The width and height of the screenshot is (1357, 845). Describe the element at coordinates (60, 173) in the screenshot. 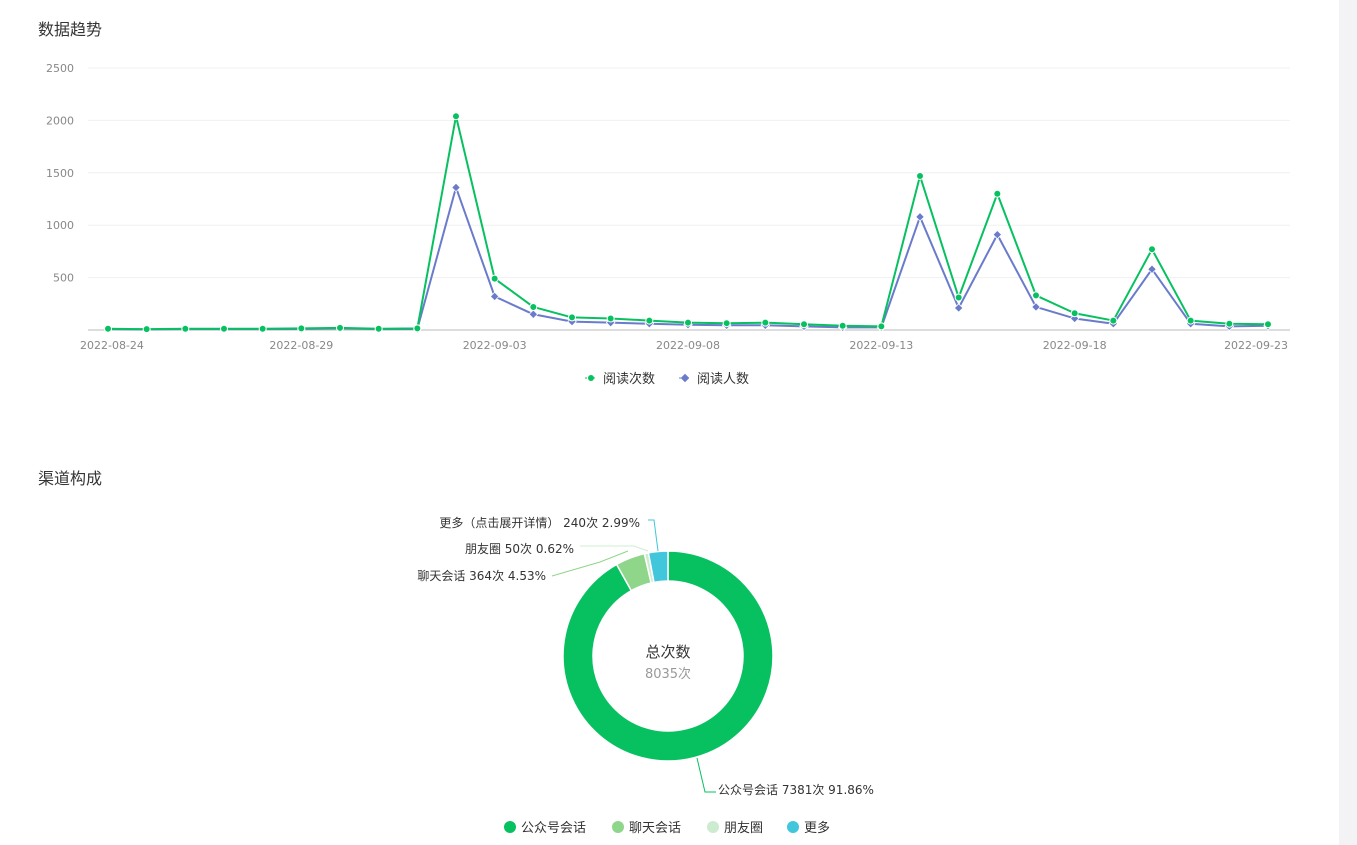

I see `y-tick-label: 1500` at that location.